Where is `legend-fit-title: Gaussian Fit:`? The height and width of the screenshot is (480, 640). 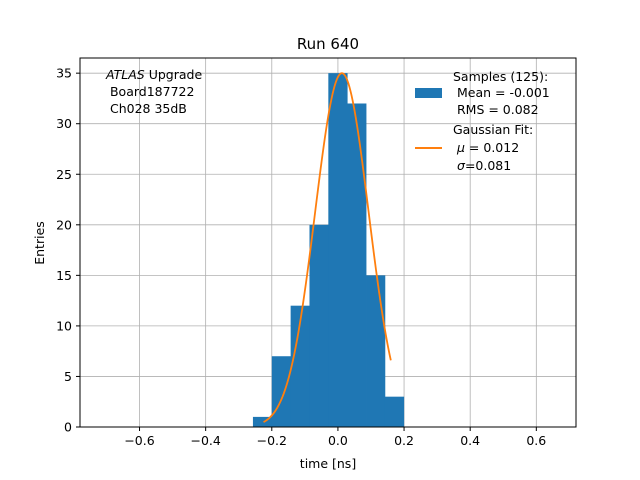
legend-fit-title: Gaussian Fit: is located at coordinates (493, 129).